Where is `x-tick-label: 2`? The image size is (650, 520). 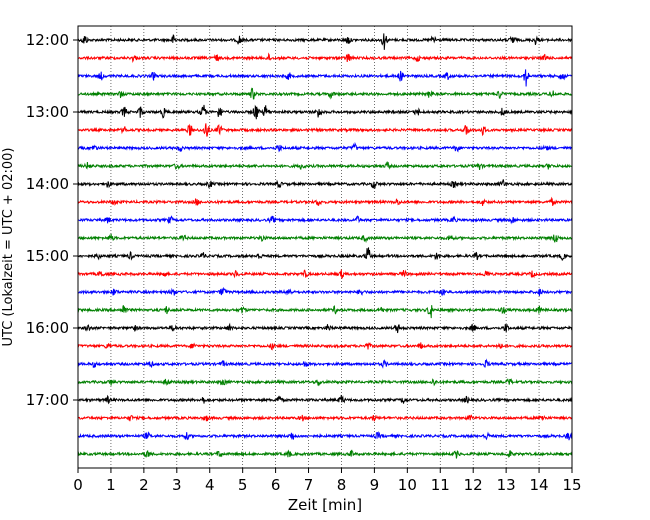 x-tick-label: 2 is located at coordinates (144, 485).